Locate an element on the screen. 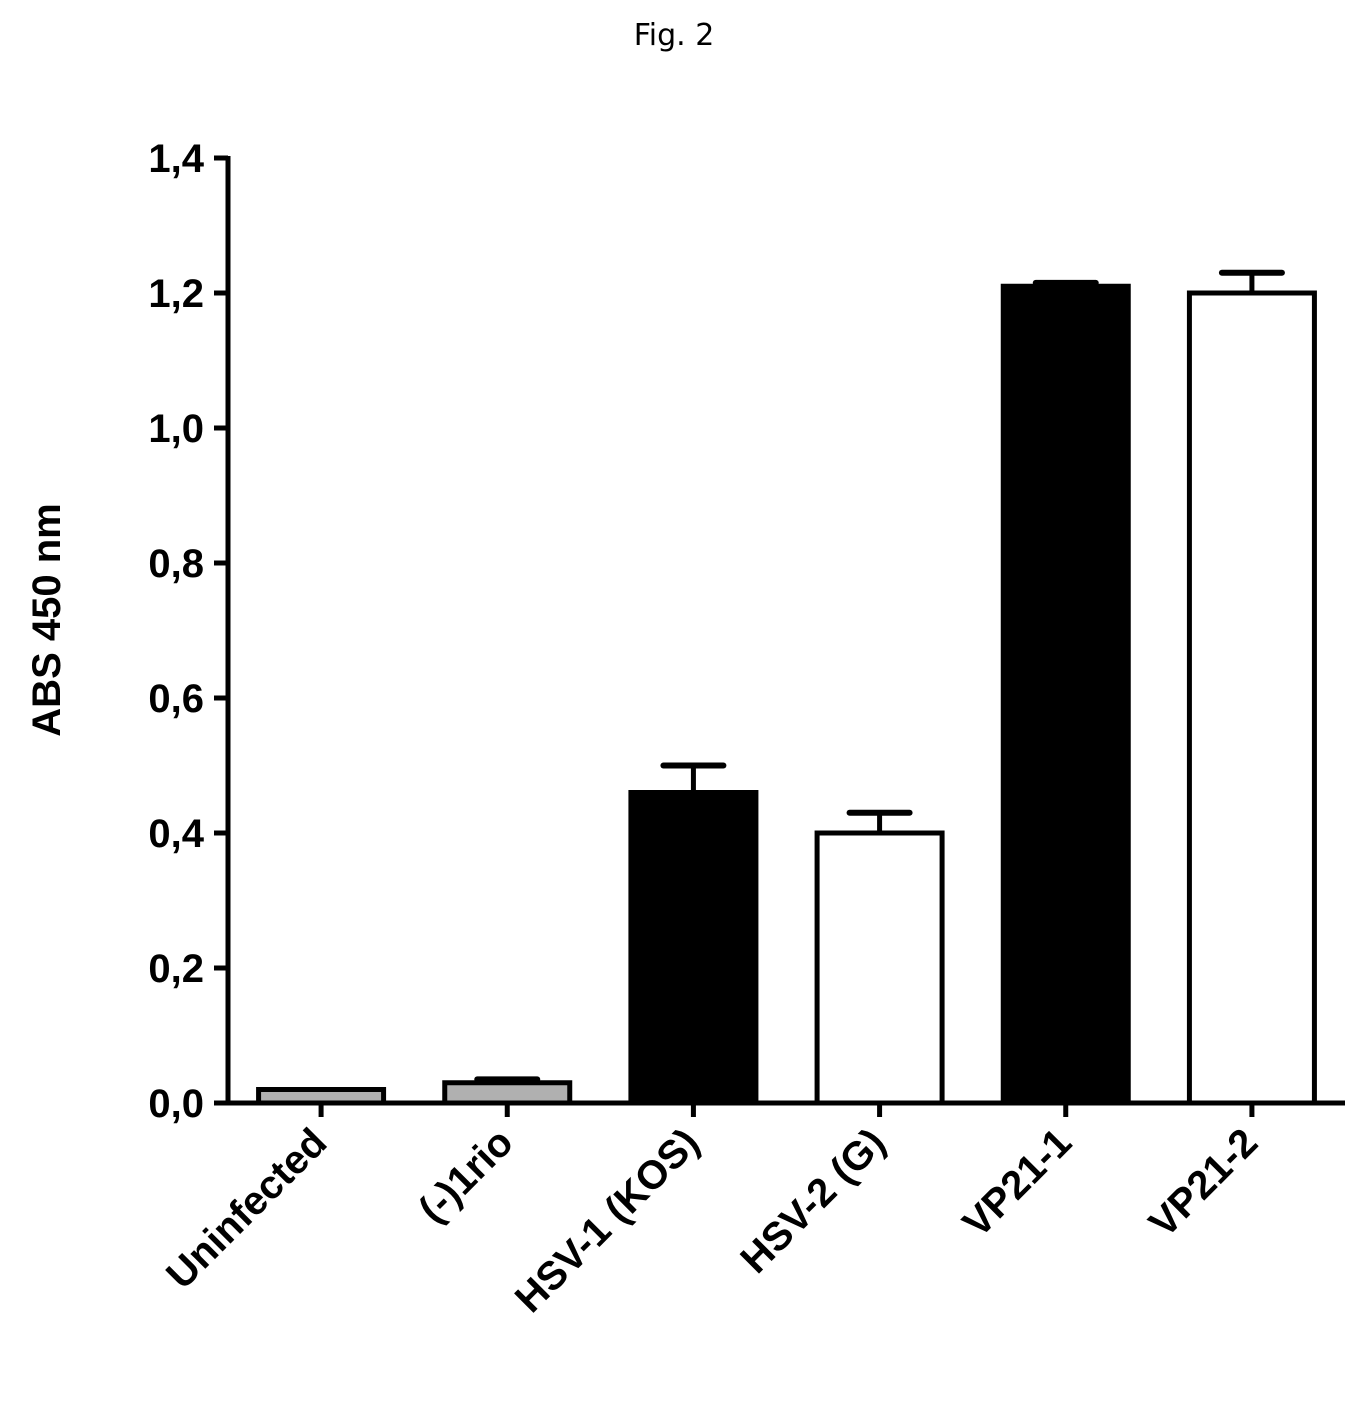 Image resolution: width=1368 pixels, height=1414 pixels. x-tick-label: Uninfected is located at coordinates (246, 1208).